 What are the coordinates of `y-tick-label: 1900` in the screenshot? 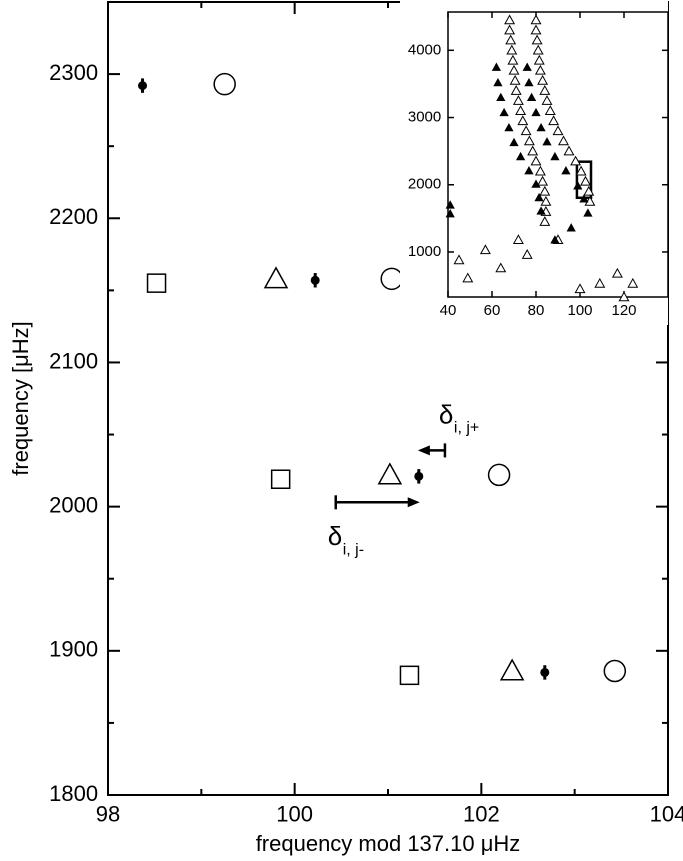 It's located at (73, 649).